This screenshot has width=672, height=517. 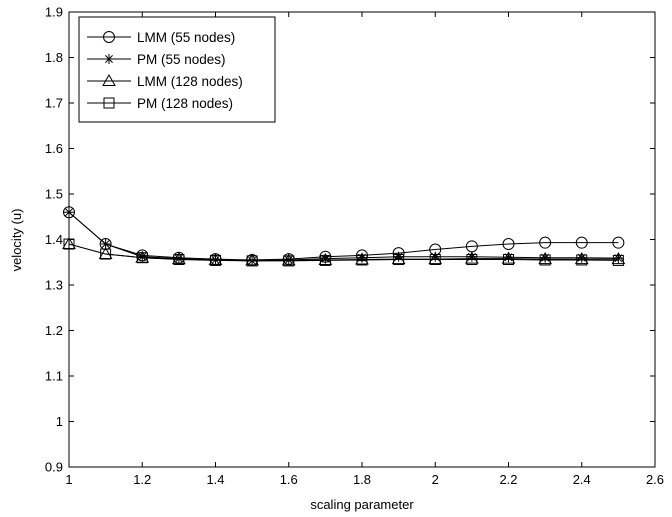 I want to click on x-tick-label: 1.4, so click(x=215, y=479).